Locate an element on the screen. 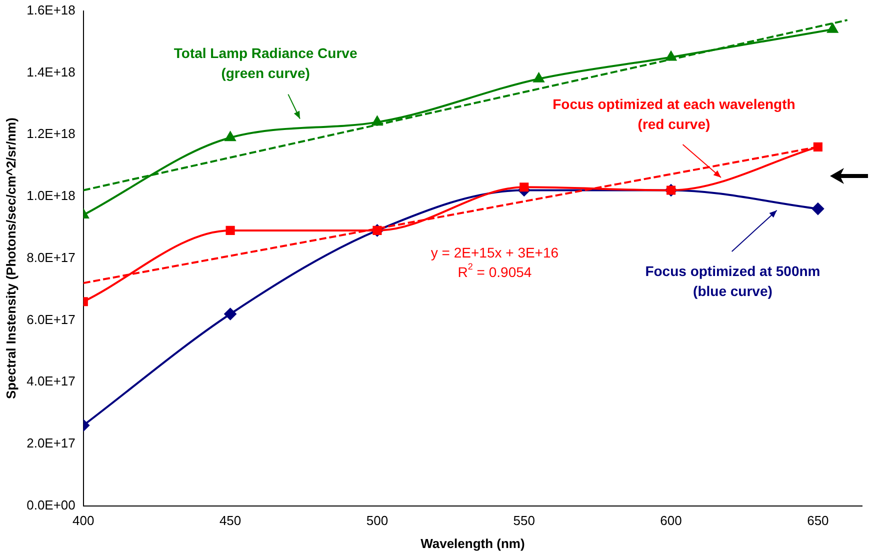 This screenshot has height=556, width=869. x-tick-label: 600 is located at coordinates (671, 520).